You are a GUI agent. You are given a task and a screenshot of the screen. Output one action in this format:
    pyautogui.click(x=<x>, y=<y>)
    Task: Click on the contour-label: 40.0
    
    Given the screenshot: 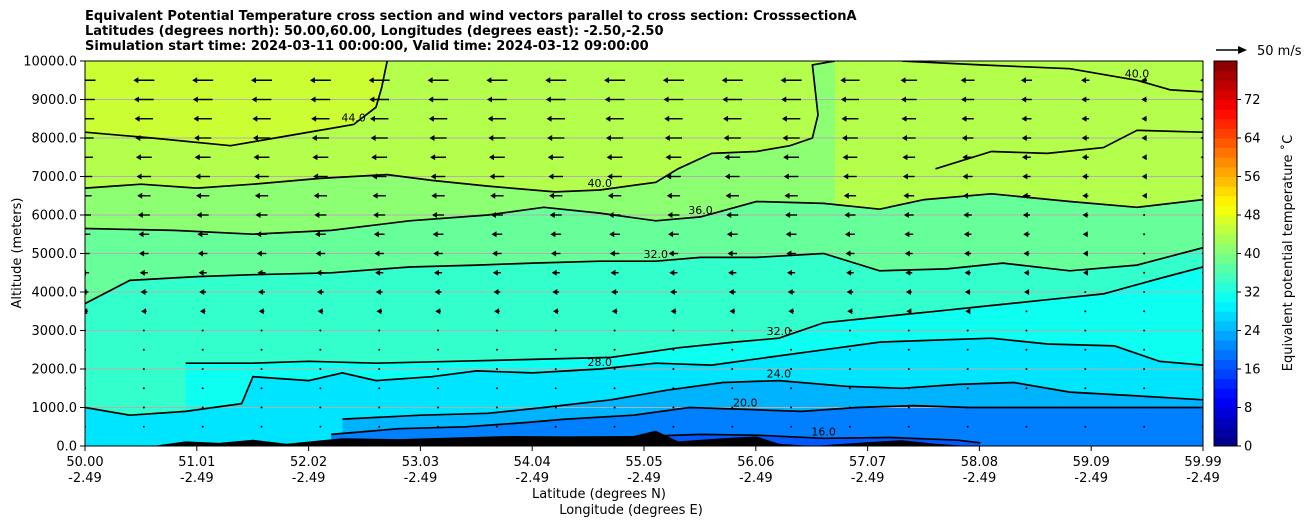 What is the action you would take?
    pyautogui.click(x=600, y=183)
    